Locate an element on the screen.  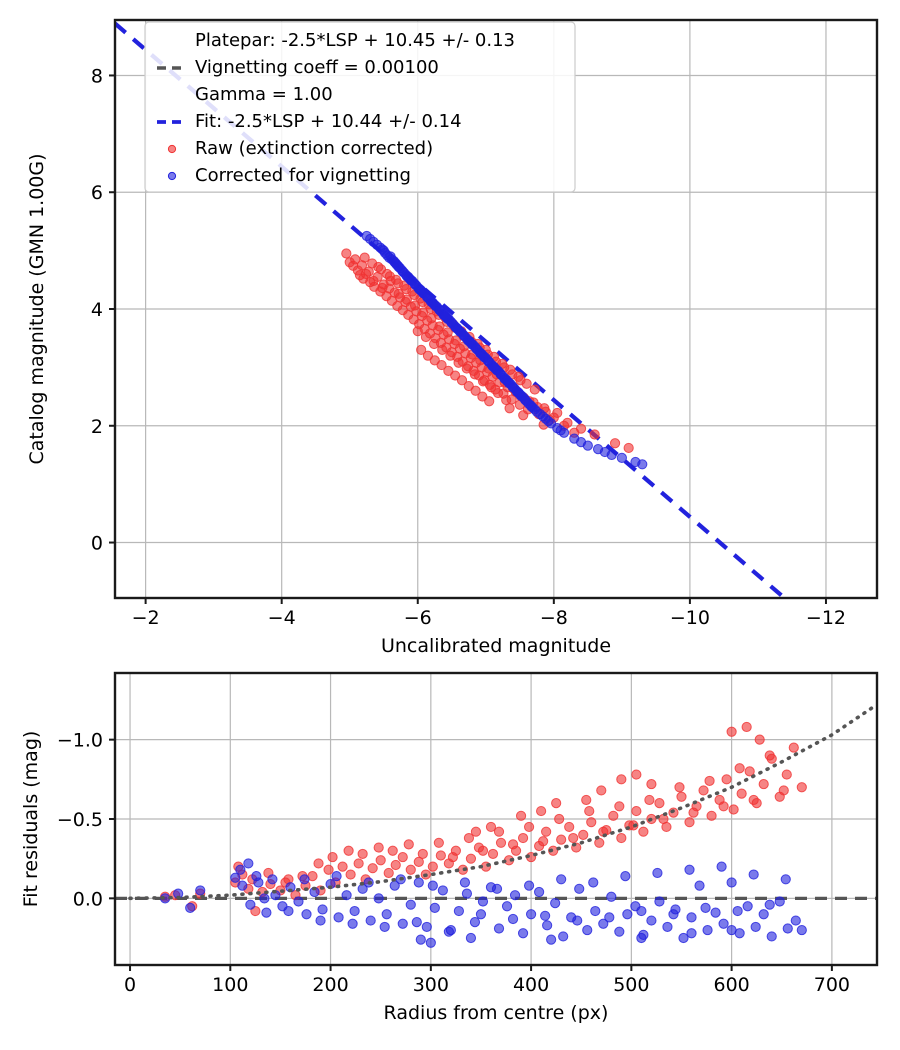
x-tick-label: −10 is located at coordinates (690, 618).